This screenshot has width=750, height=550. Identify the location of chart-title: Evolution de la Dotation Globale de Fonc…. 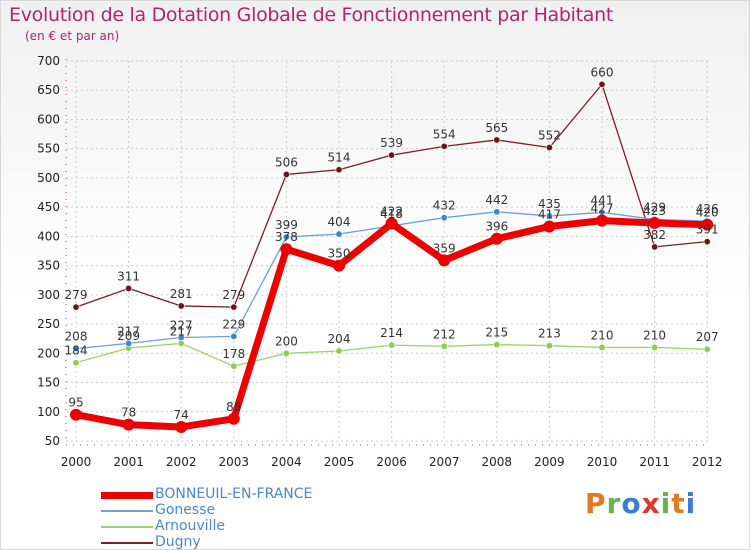
(311, 15).